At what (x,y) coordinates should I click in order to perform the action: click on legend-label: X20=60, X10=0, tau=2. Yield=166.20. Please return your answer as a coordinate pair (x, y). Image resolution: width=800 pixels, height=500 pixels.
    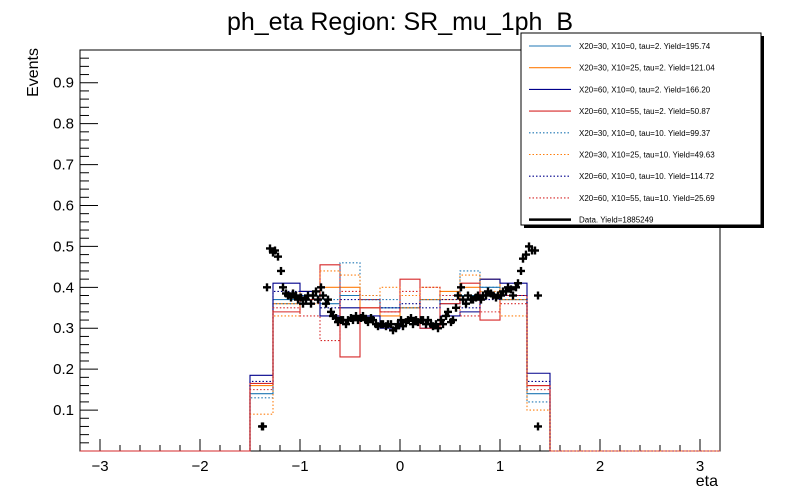
    Looking at the image, I should click on (645, 89).